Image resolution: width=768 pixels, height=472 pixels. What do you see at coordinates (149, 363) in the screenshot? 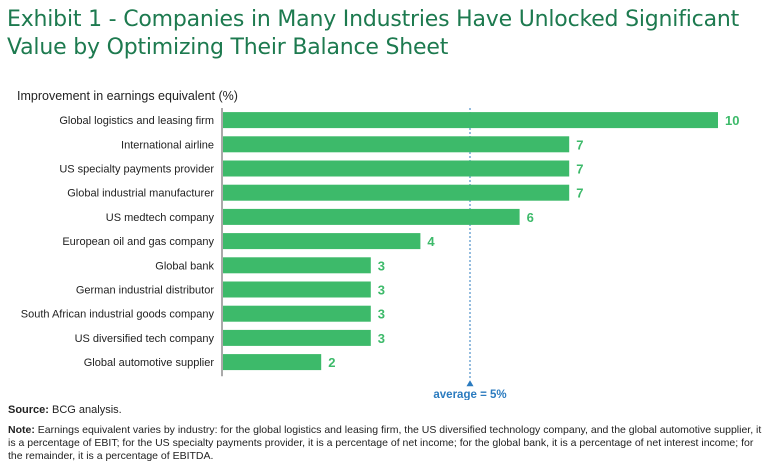
I see `category-label: Global automotive supplier` at bounding box center [149, 363].